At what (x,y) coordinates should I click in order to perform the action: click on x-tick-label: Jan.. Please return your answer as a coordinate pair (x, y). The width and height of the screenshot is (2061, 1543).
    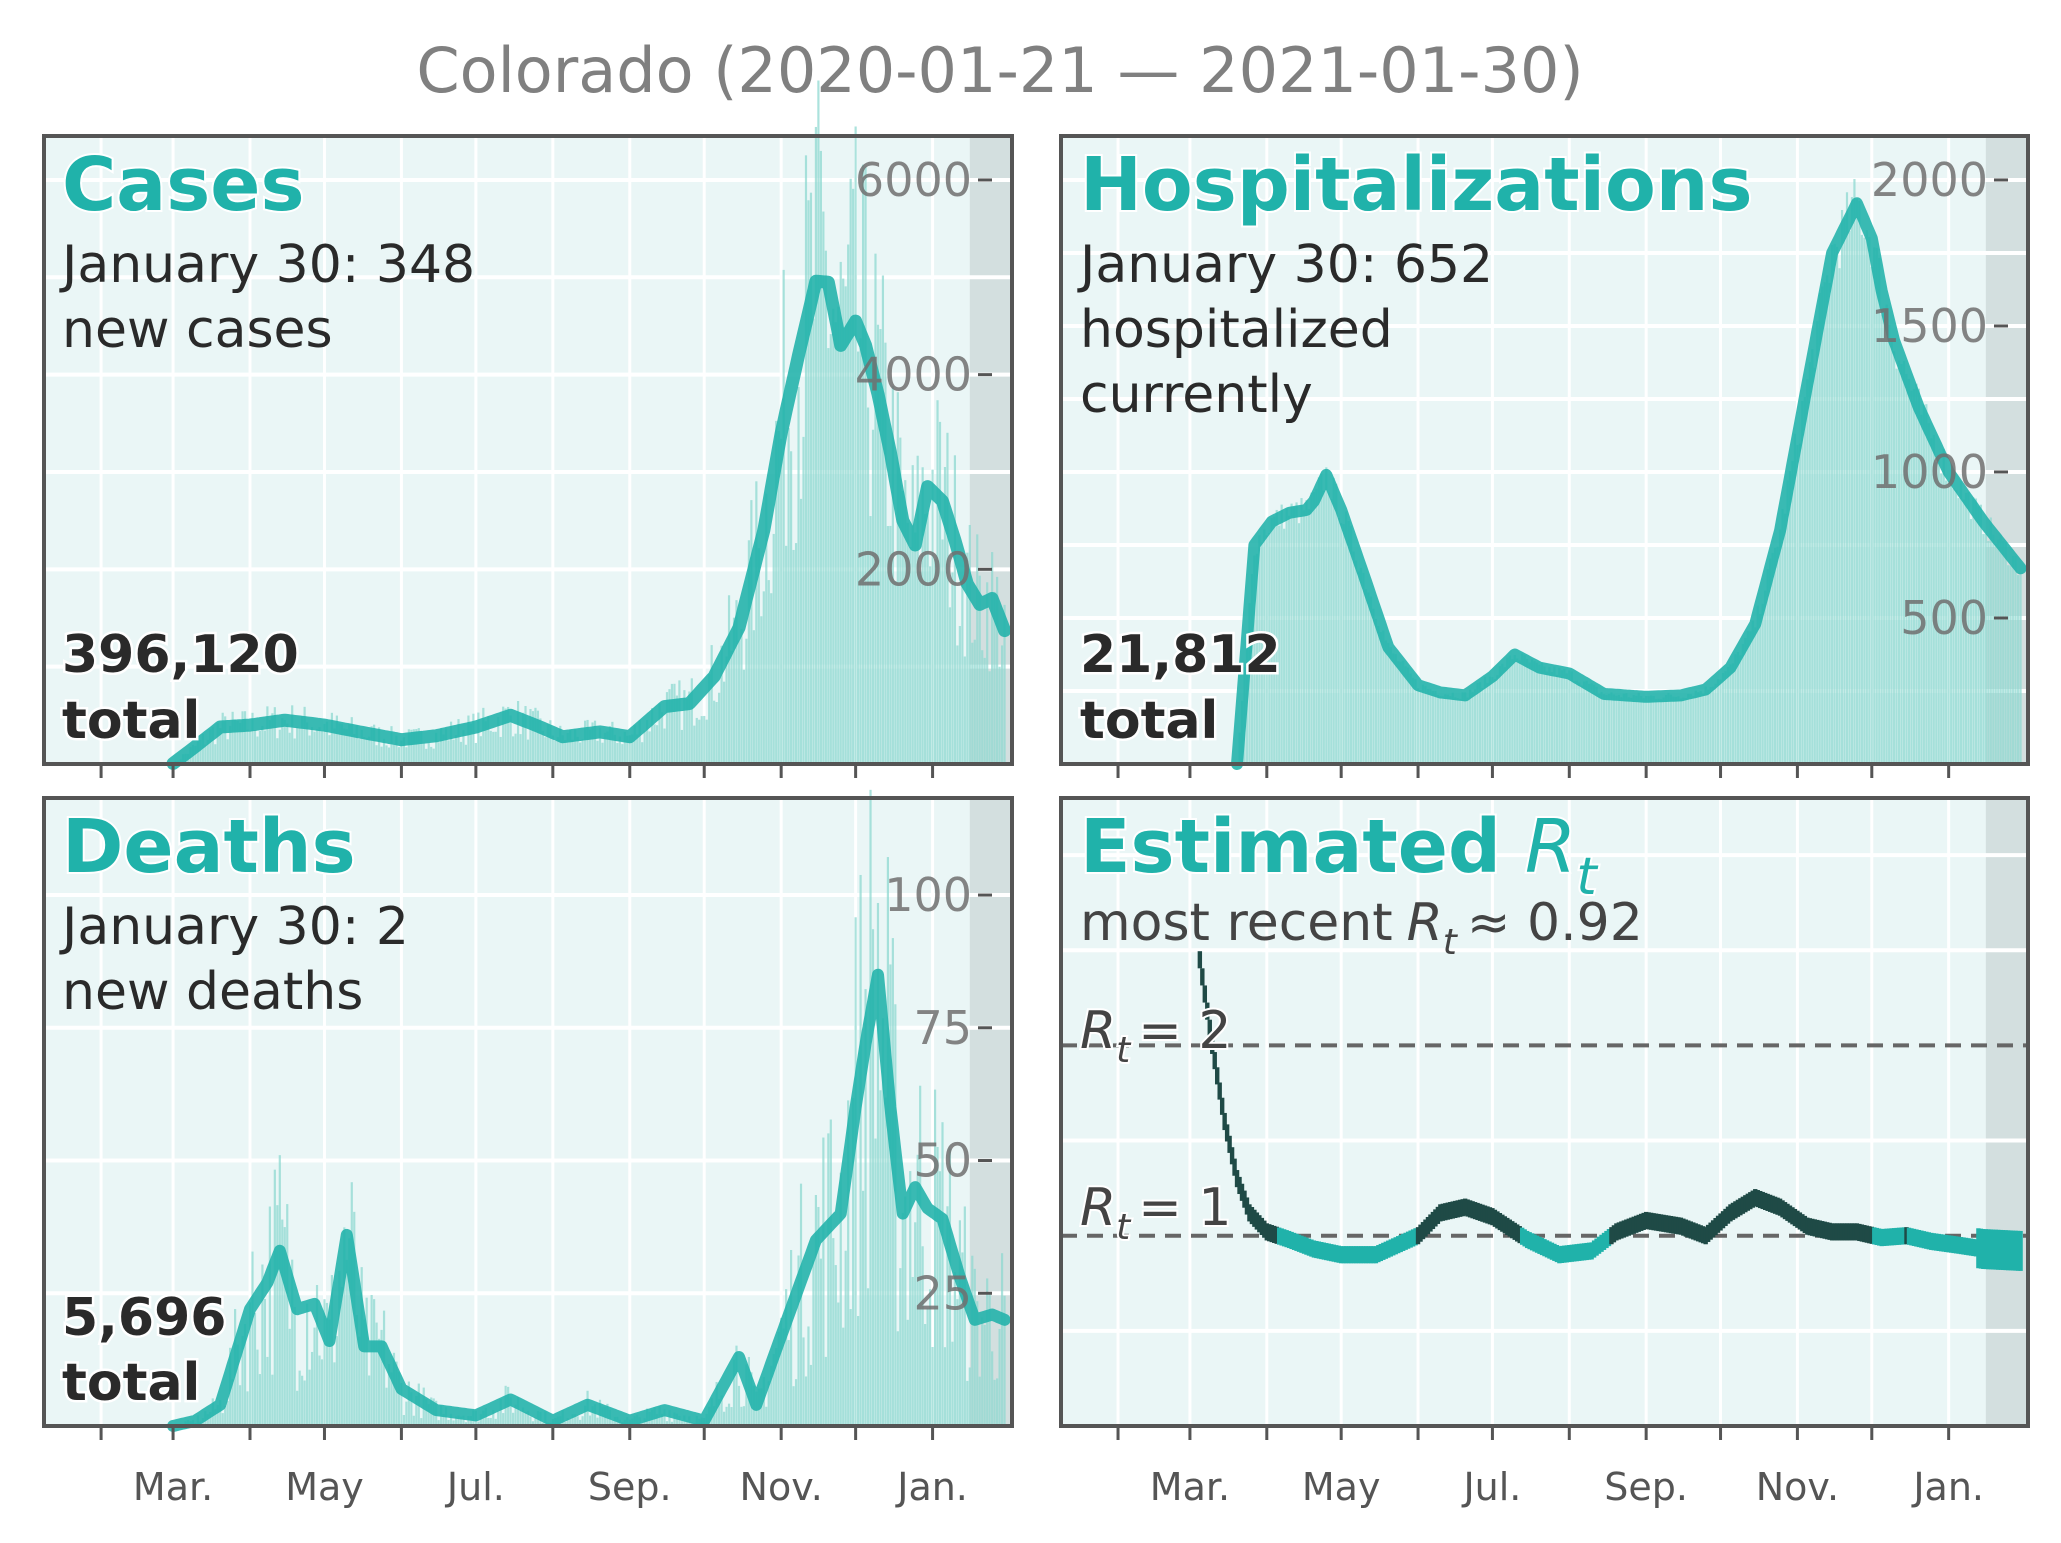
    Looking at the image, I should click on (931, 1487).